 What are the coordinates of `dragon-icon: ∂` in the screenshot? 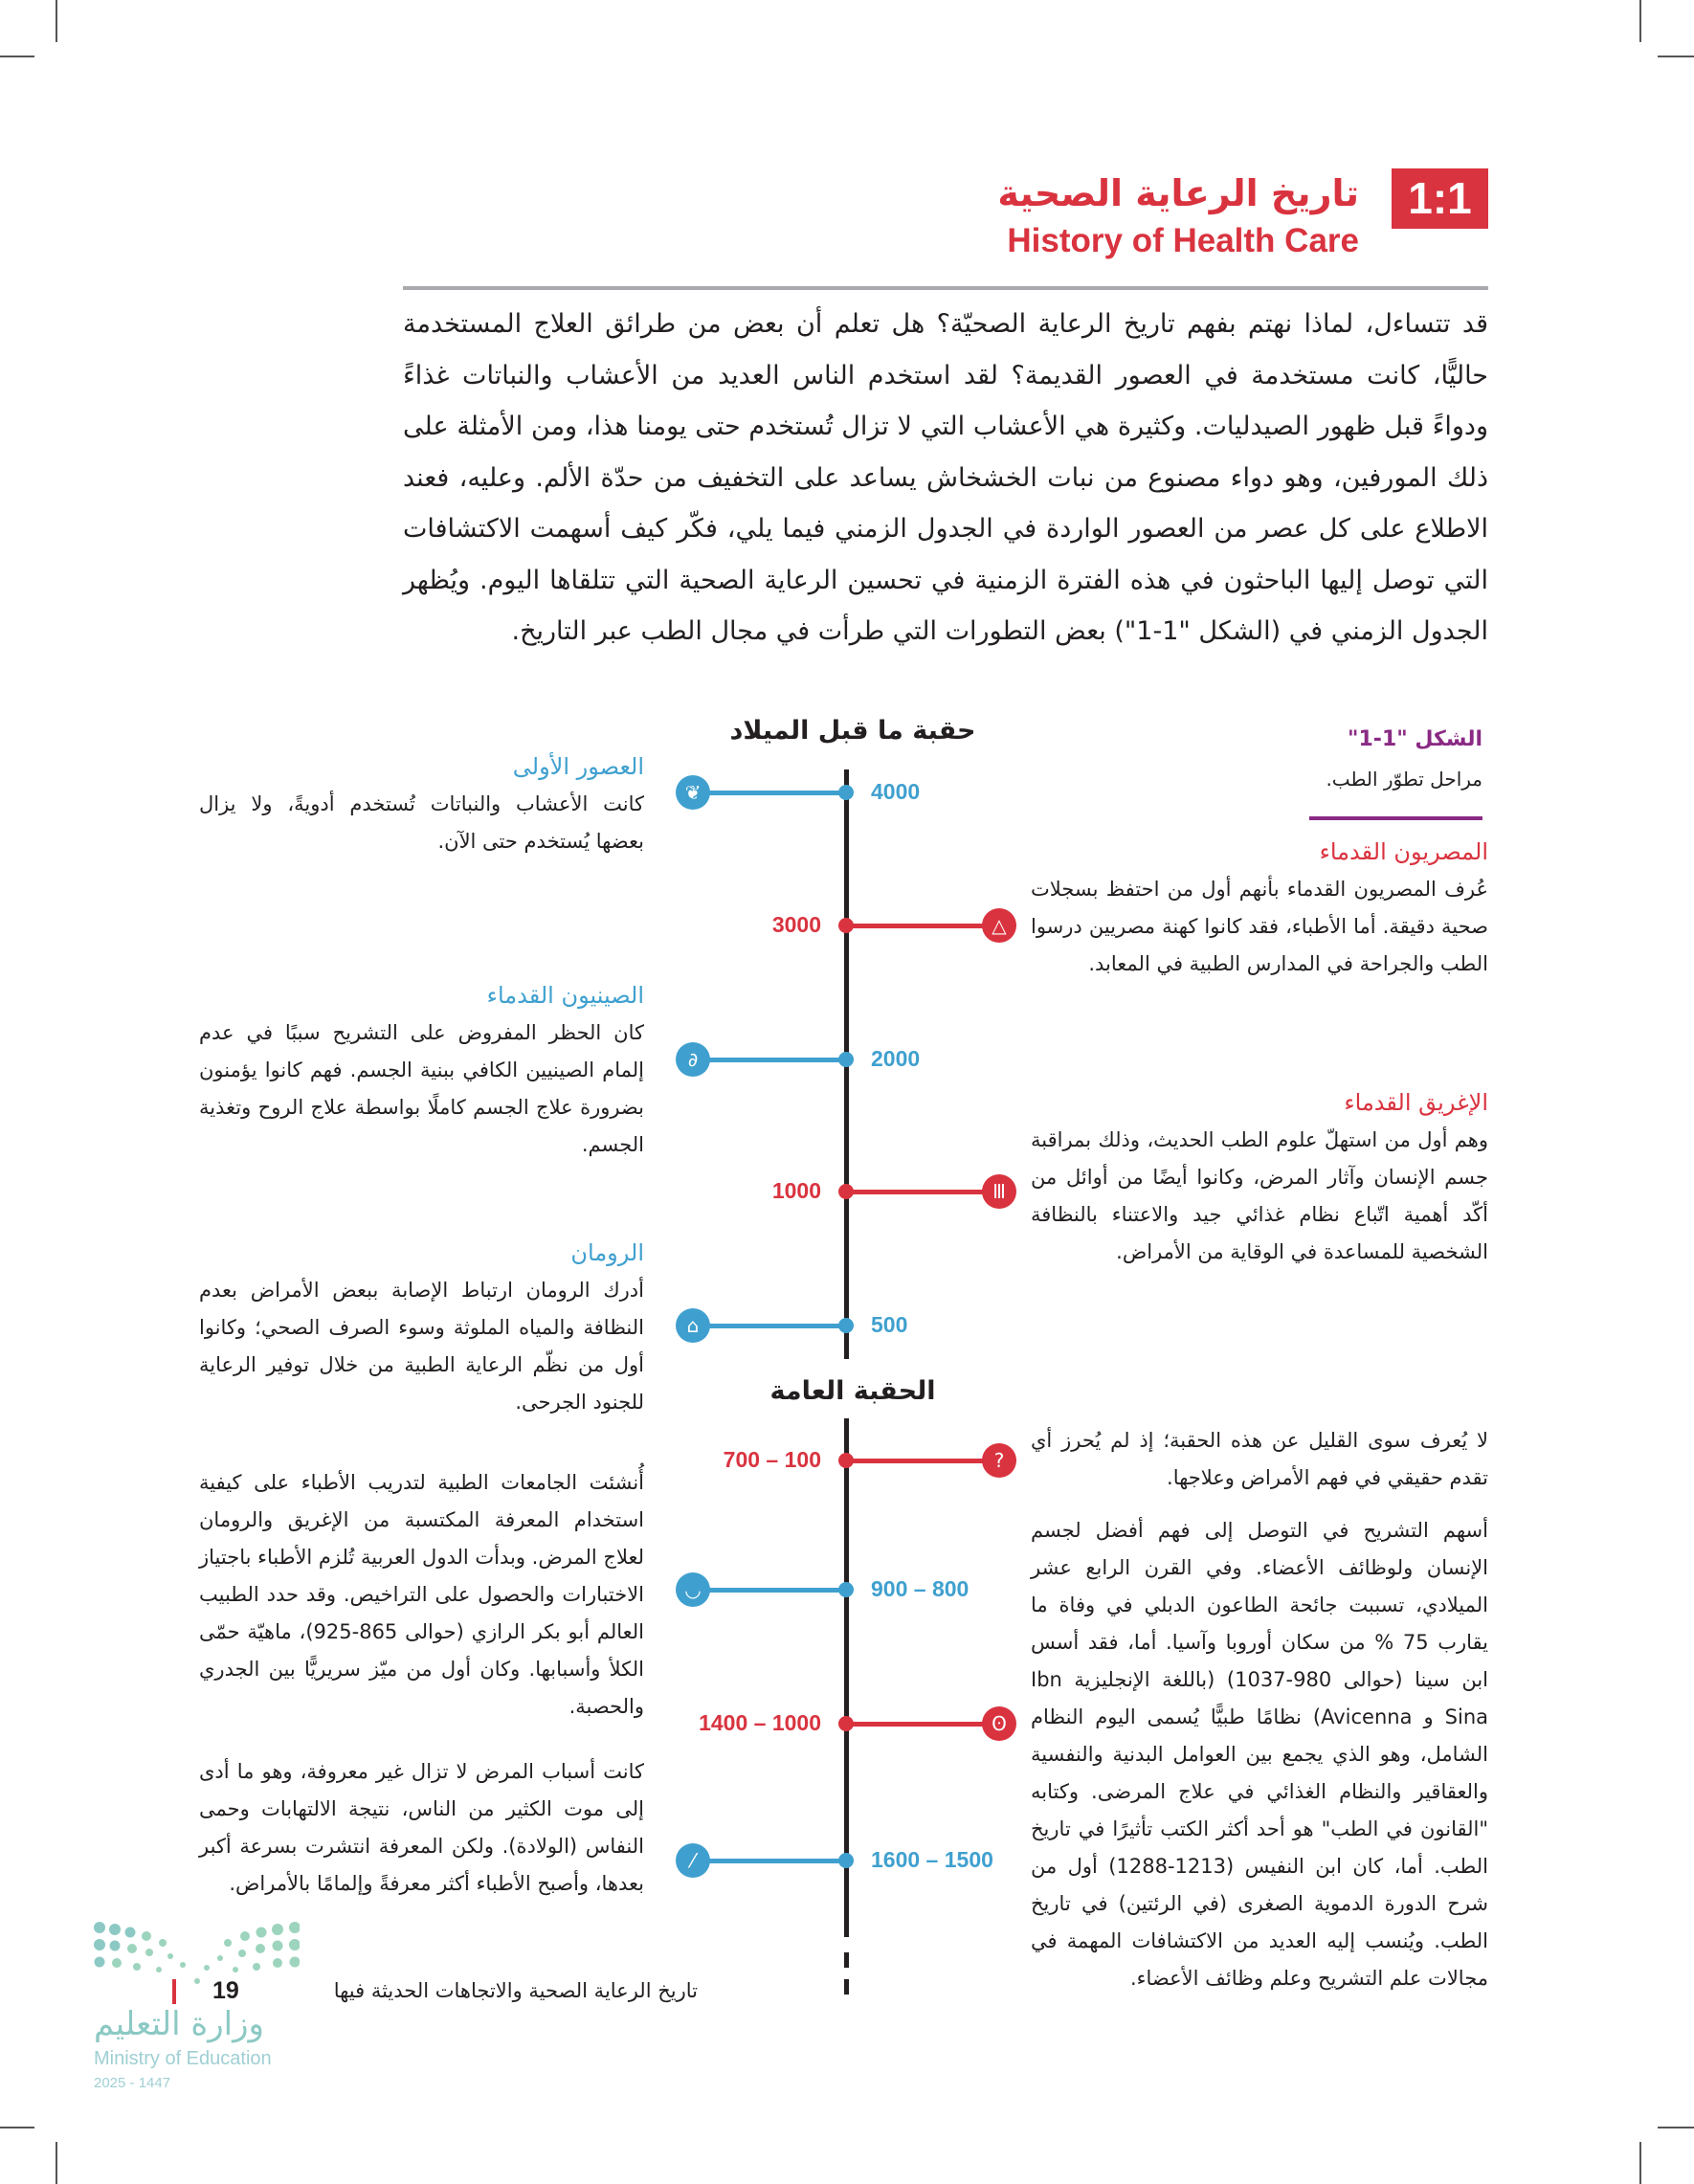 It's located at (693, 1059).